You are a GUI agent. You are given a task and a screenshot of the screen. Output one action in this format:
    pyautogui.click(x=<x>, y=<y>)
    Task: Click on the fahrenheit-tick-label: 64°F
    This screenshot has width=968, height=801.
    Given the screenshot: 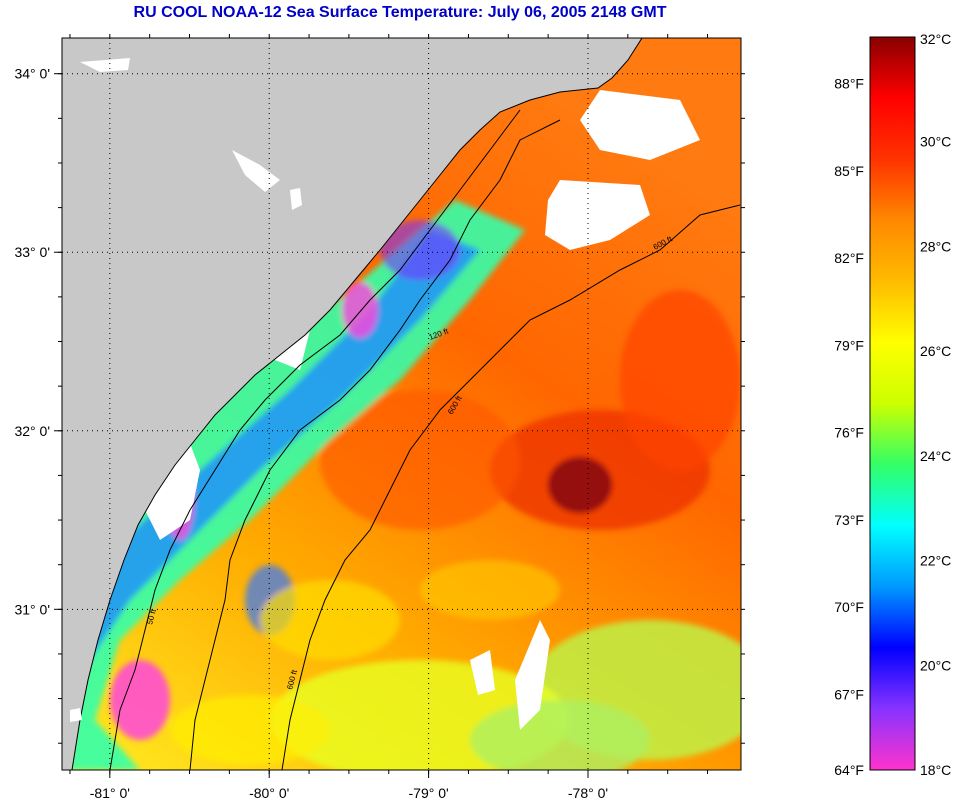 What is the action you would take?
    pyautogui.click(x=849, y=770)
    